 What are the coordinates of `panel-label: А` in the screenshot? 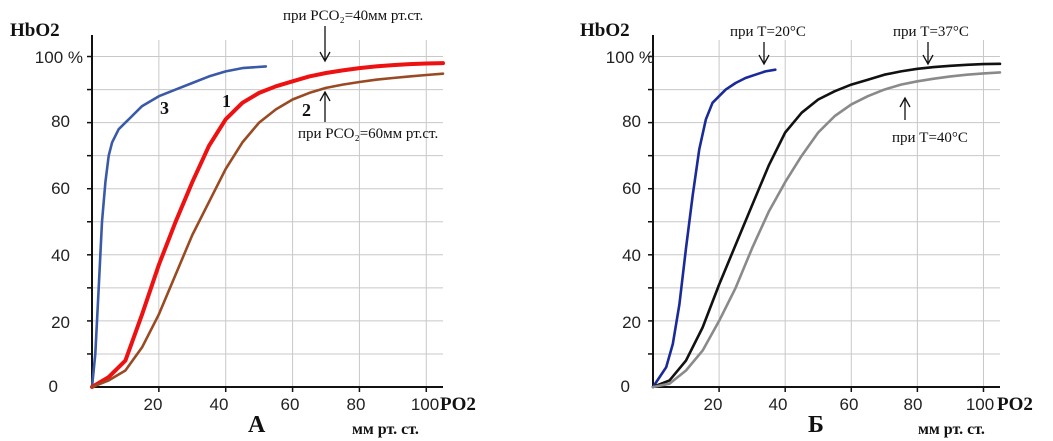 It's located at (257, 425).